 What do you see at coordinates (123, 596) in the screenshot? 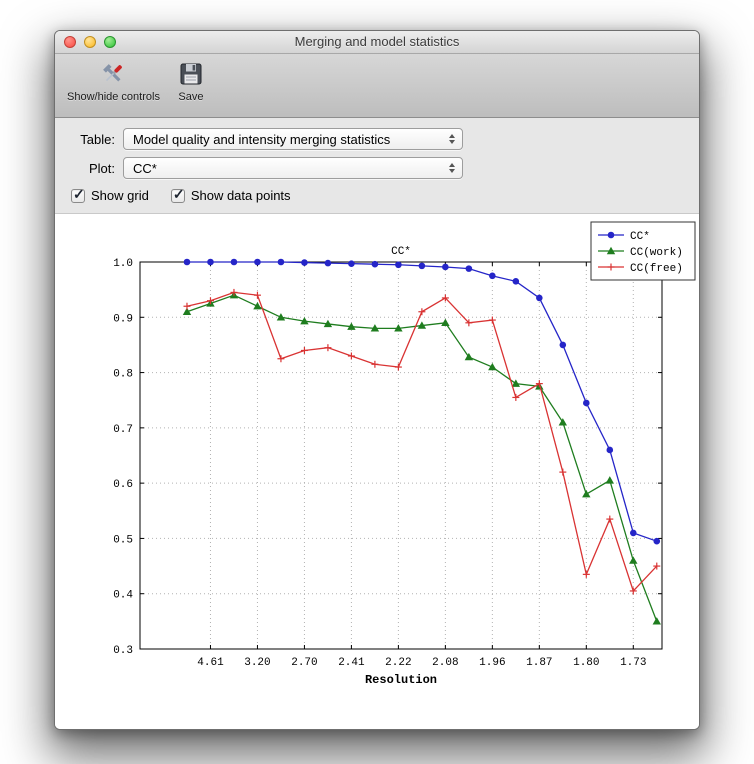
I see `svg-text: 0.4` at bounding box center [123, 596].